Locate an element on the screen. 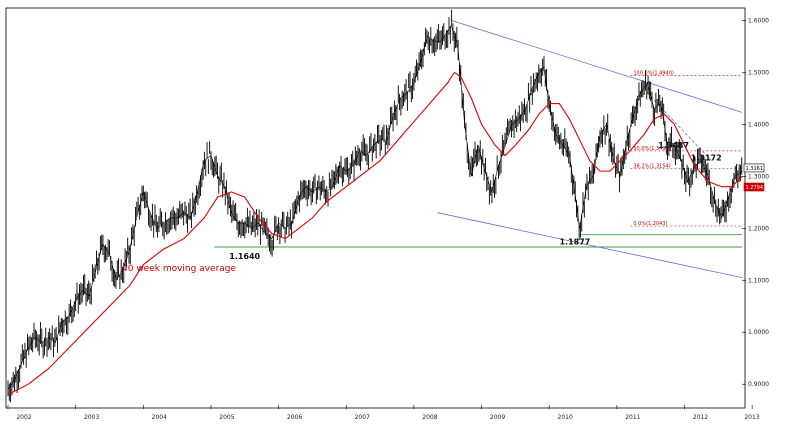  annotation-label: 1.1877 is located at coordinates (574, 242).